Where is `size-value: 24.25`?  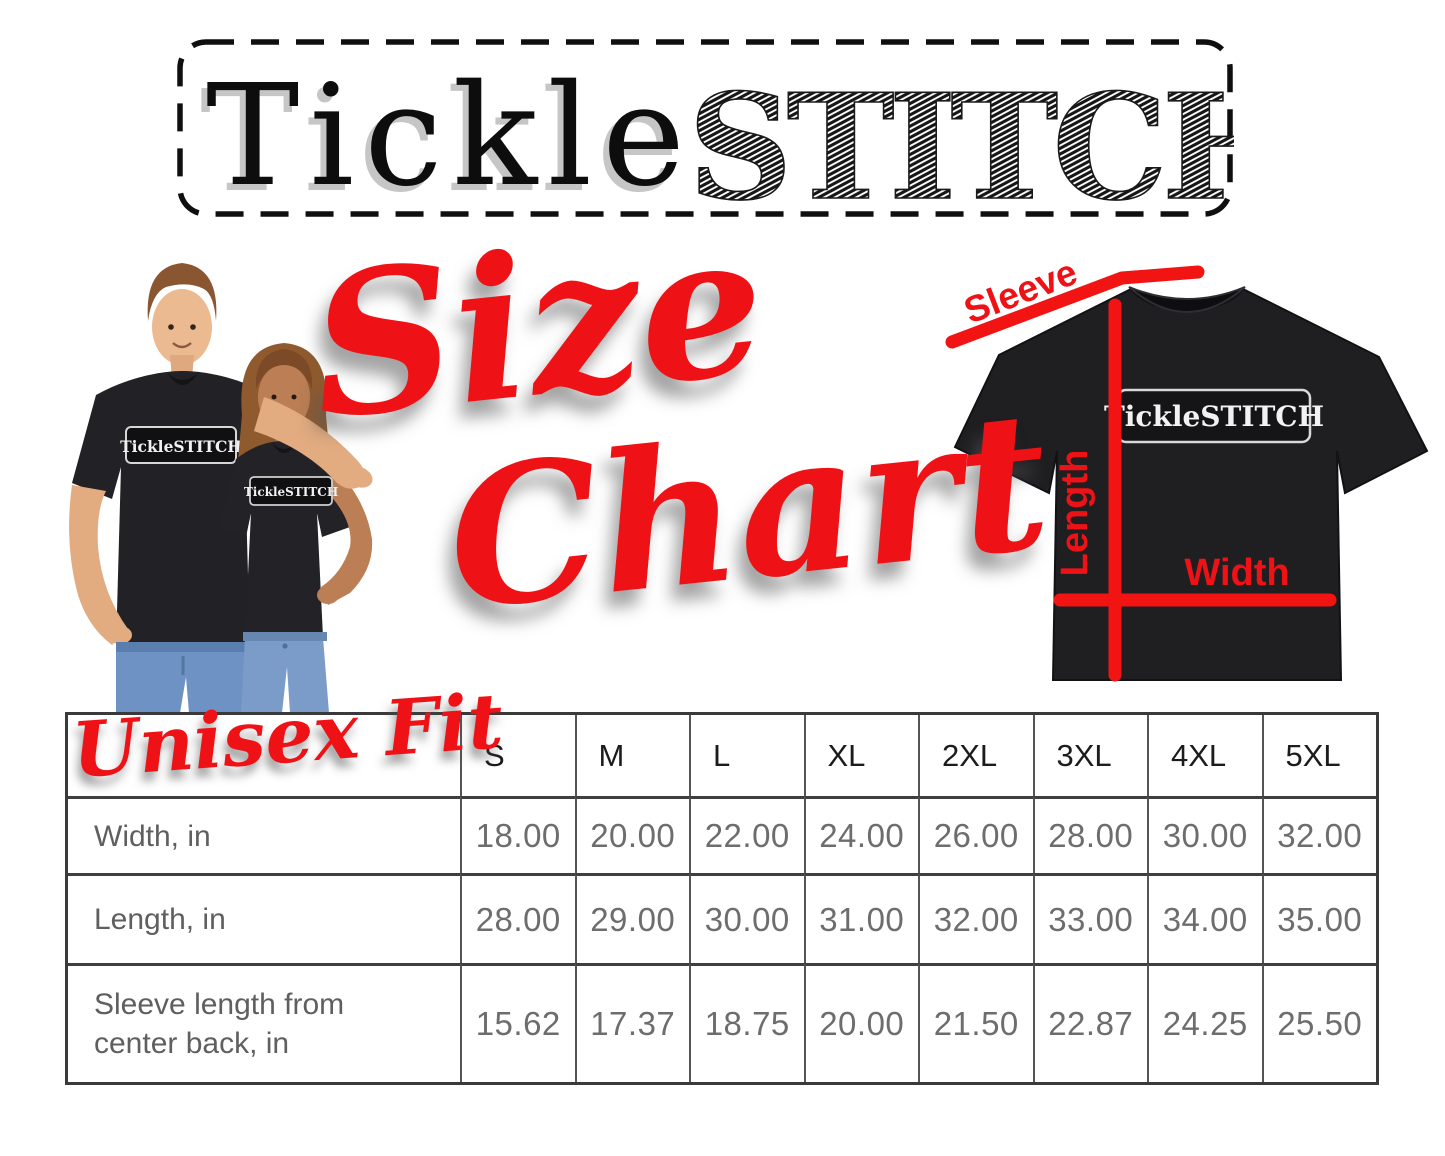
size-value: 24.25 is located at coordinates (1204, 1022).